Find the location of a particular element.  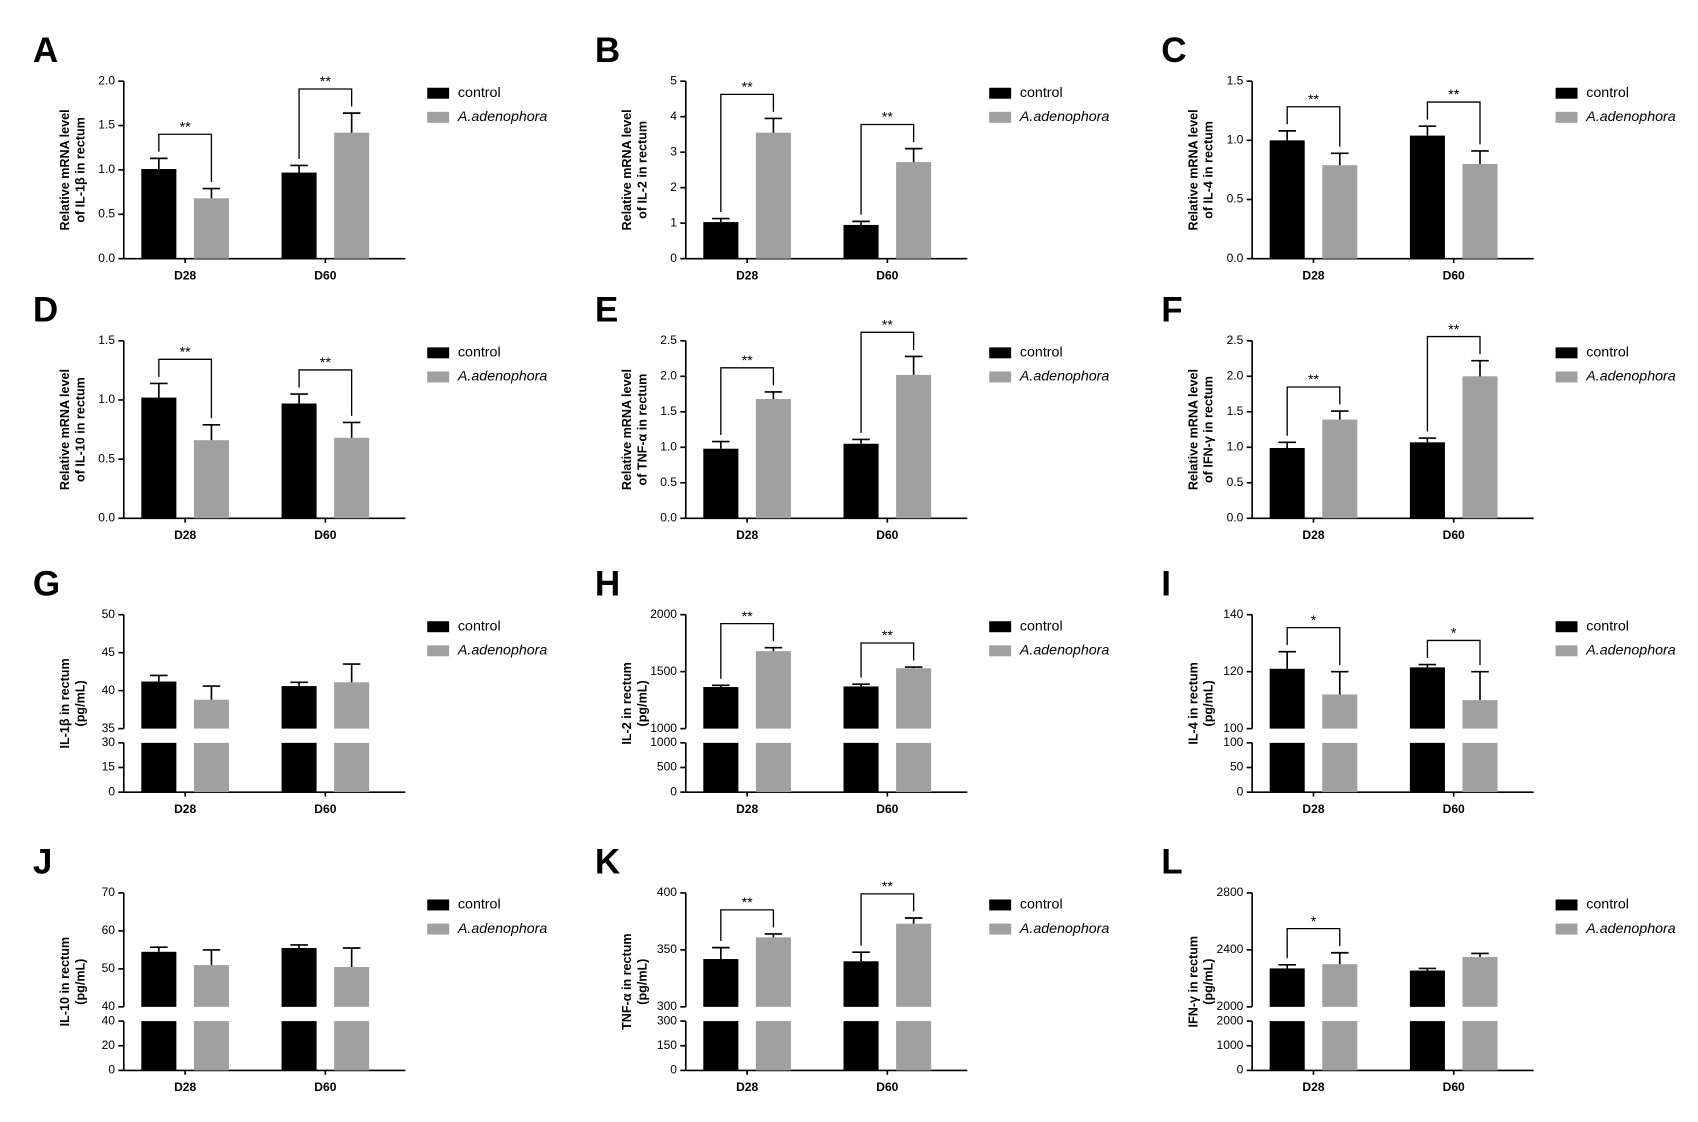

y-tick-label: 400 is located at coordinates (667, 892).